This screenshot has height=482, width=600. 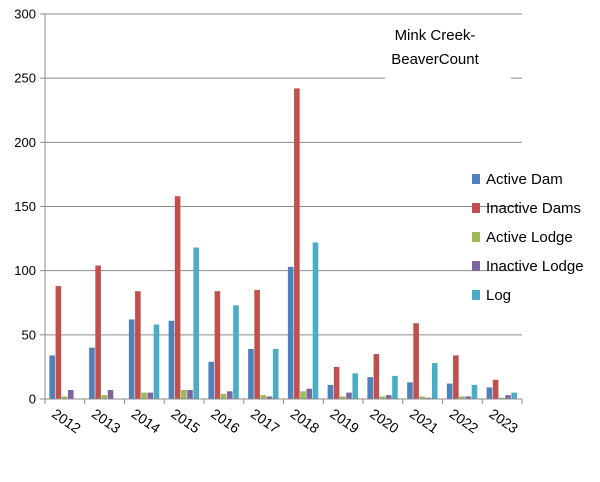 What do you see at coordinates (508, 397) in the screenshot?
I see `bar-inactive-lodge-2023` at bounding box center [508, 397].